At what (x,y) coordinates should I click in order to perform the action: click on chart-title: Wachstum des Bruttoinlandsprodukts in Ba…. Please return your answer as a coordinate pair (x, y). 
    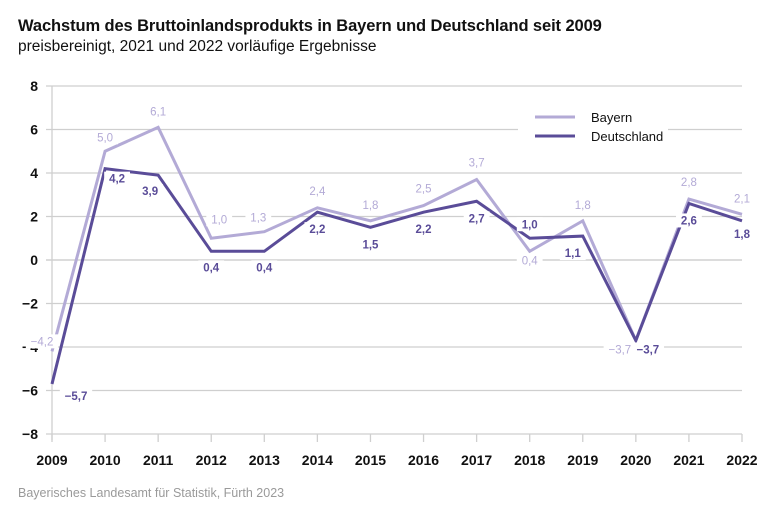
    Looking at the image, I should click on (310, 26).